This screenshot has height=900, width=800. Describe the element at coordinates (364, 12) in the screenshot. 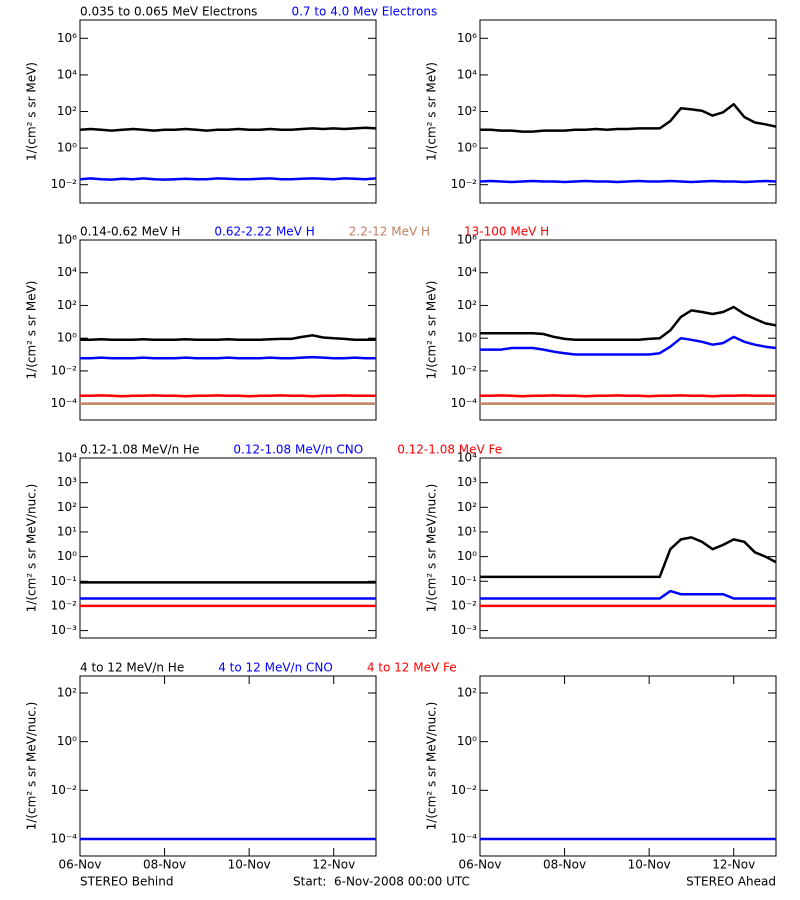

I see `legend-label: 0.7 to 4.0 Mev Electrons` at that location.